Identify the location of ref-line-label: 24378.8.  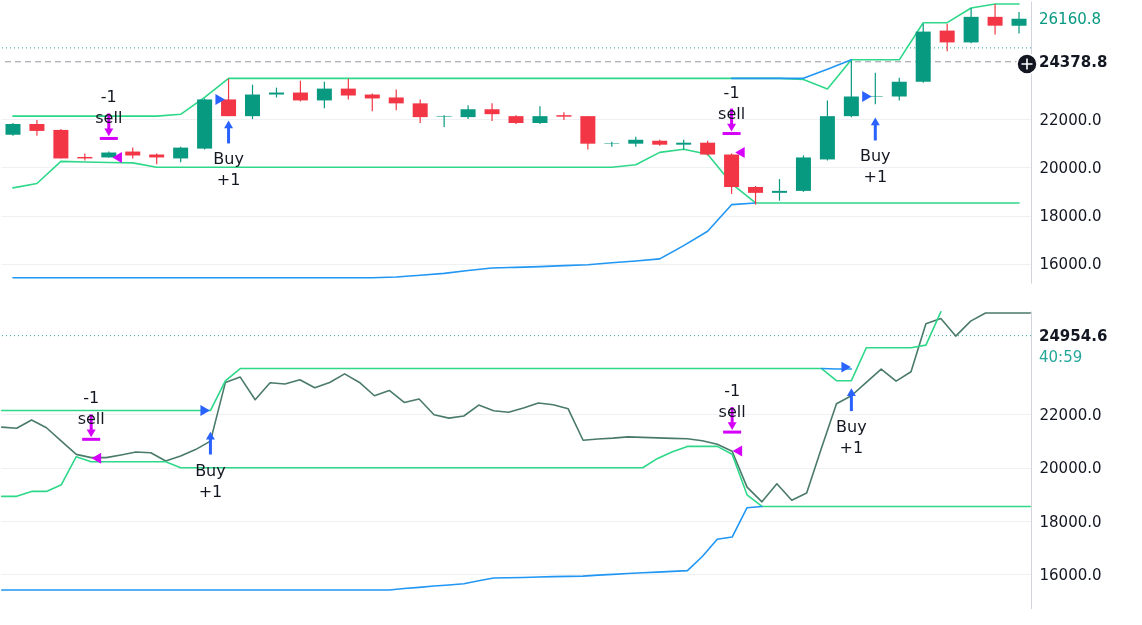
(1073, 61).